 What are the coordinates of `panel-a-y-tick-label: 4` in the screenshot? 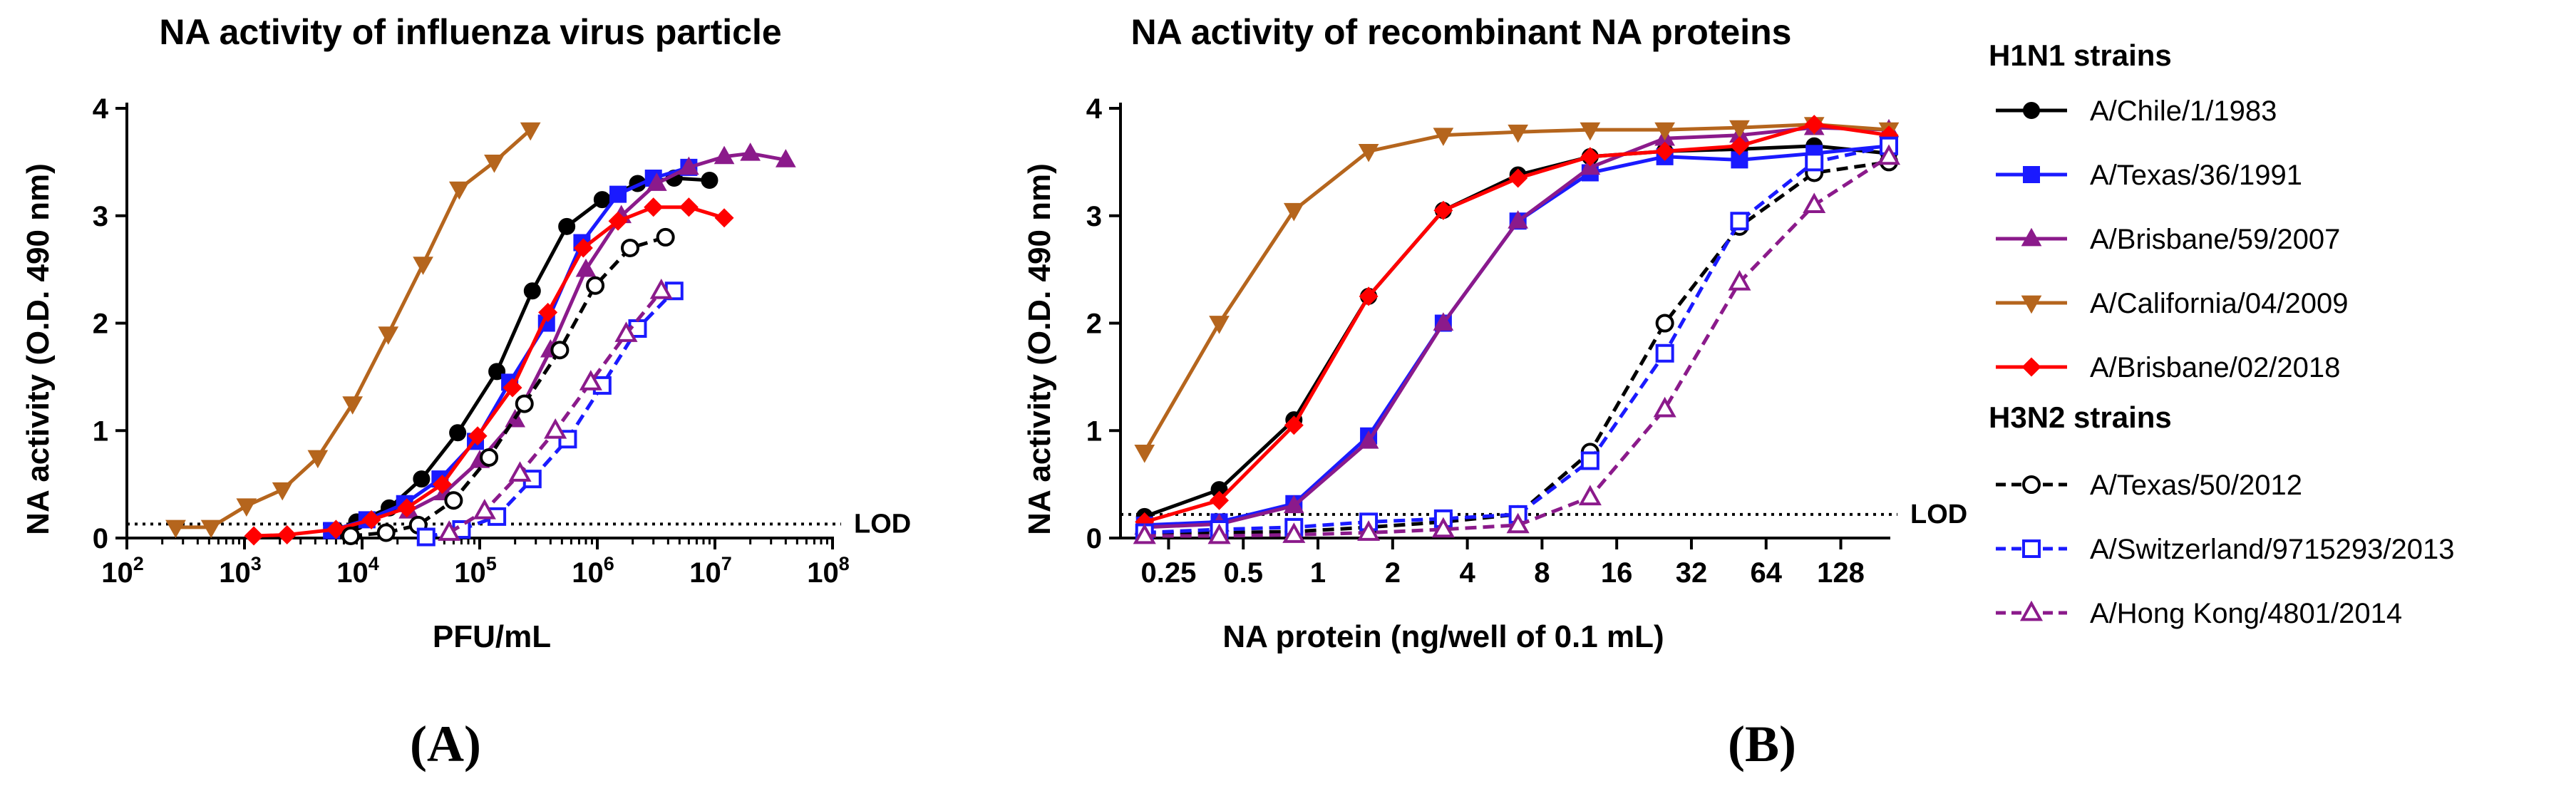 It's located at (101, 109).